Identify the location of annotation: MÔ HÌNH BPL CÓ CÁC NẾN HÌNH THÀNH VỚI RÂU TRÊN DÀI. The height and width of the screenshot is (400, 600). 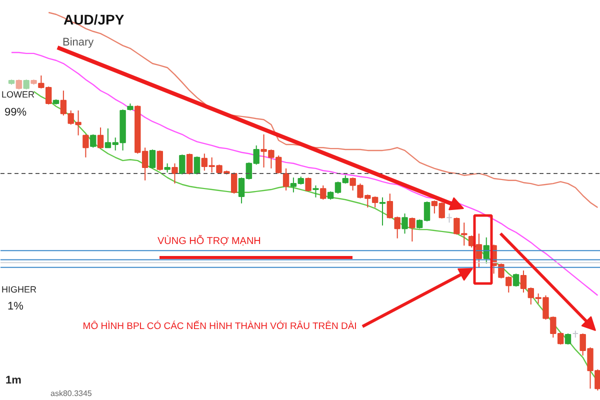
(219, 326).